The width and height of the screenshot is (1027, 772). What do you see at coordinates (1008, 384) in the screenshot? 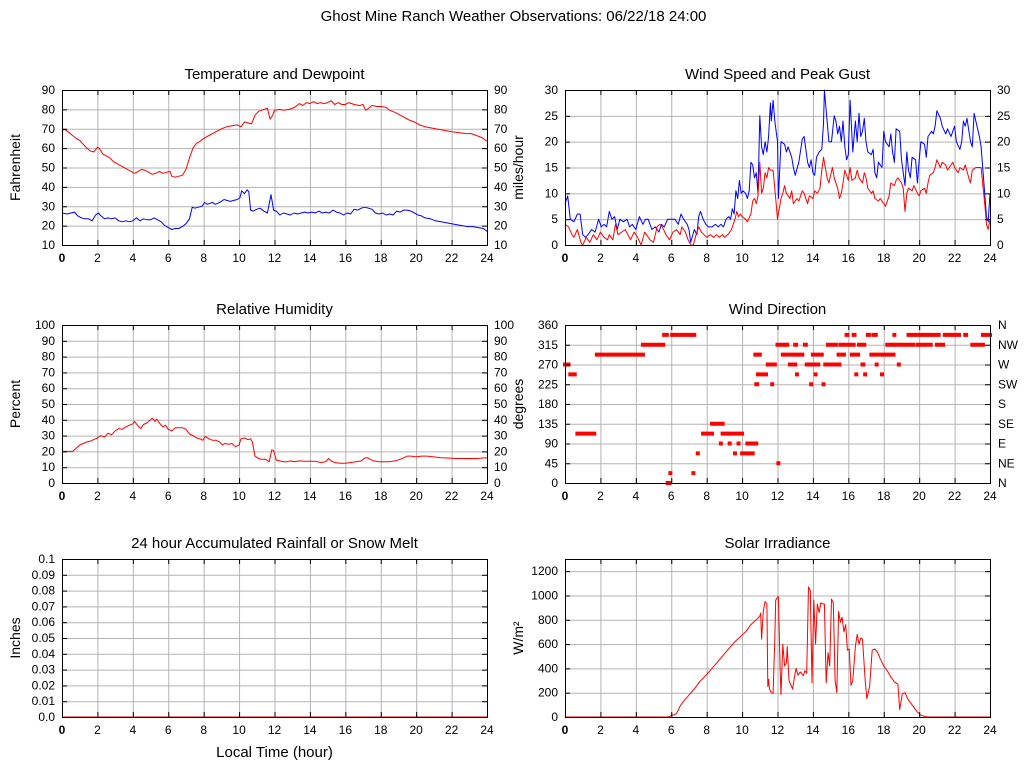
I see `compass-label: SW` at bounding box center [1008, 384].